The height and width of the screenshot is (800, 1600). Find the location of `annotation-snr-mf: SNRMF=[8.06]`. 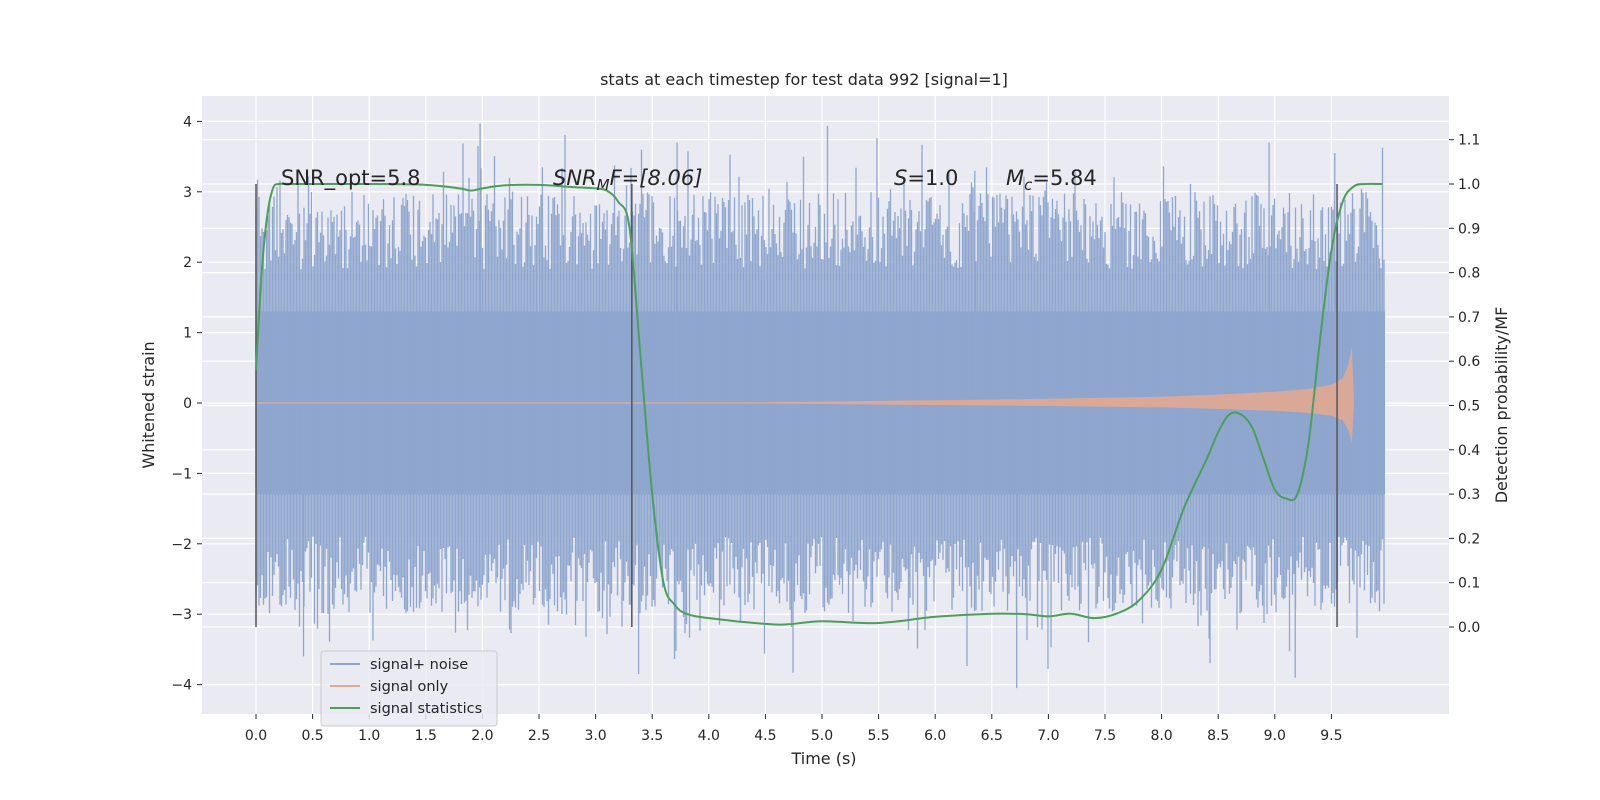

annotation-snr-mf: SNRMF=[8.06] is located at coordinates (627, 180).